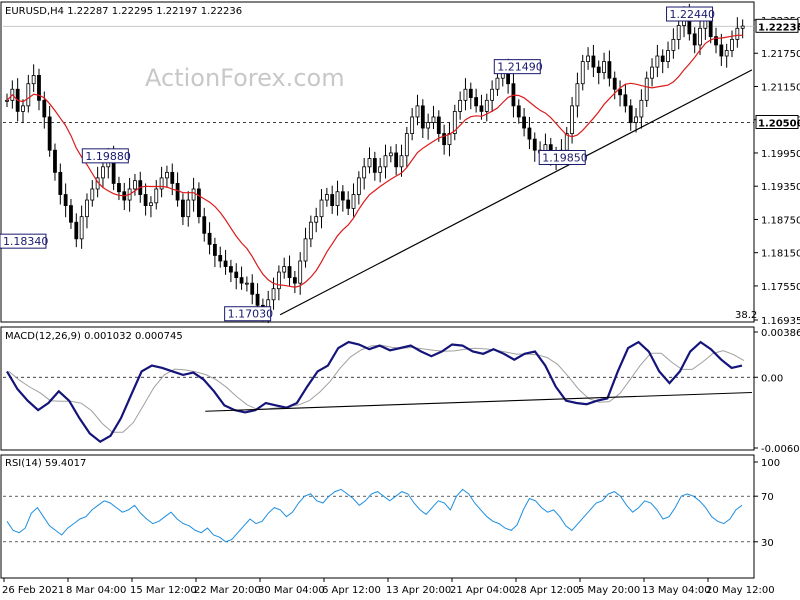 Image resolution: width=800 pixels, height=600 pixels. I want to click on price-annotation: 1.21490, so click(518, 67).